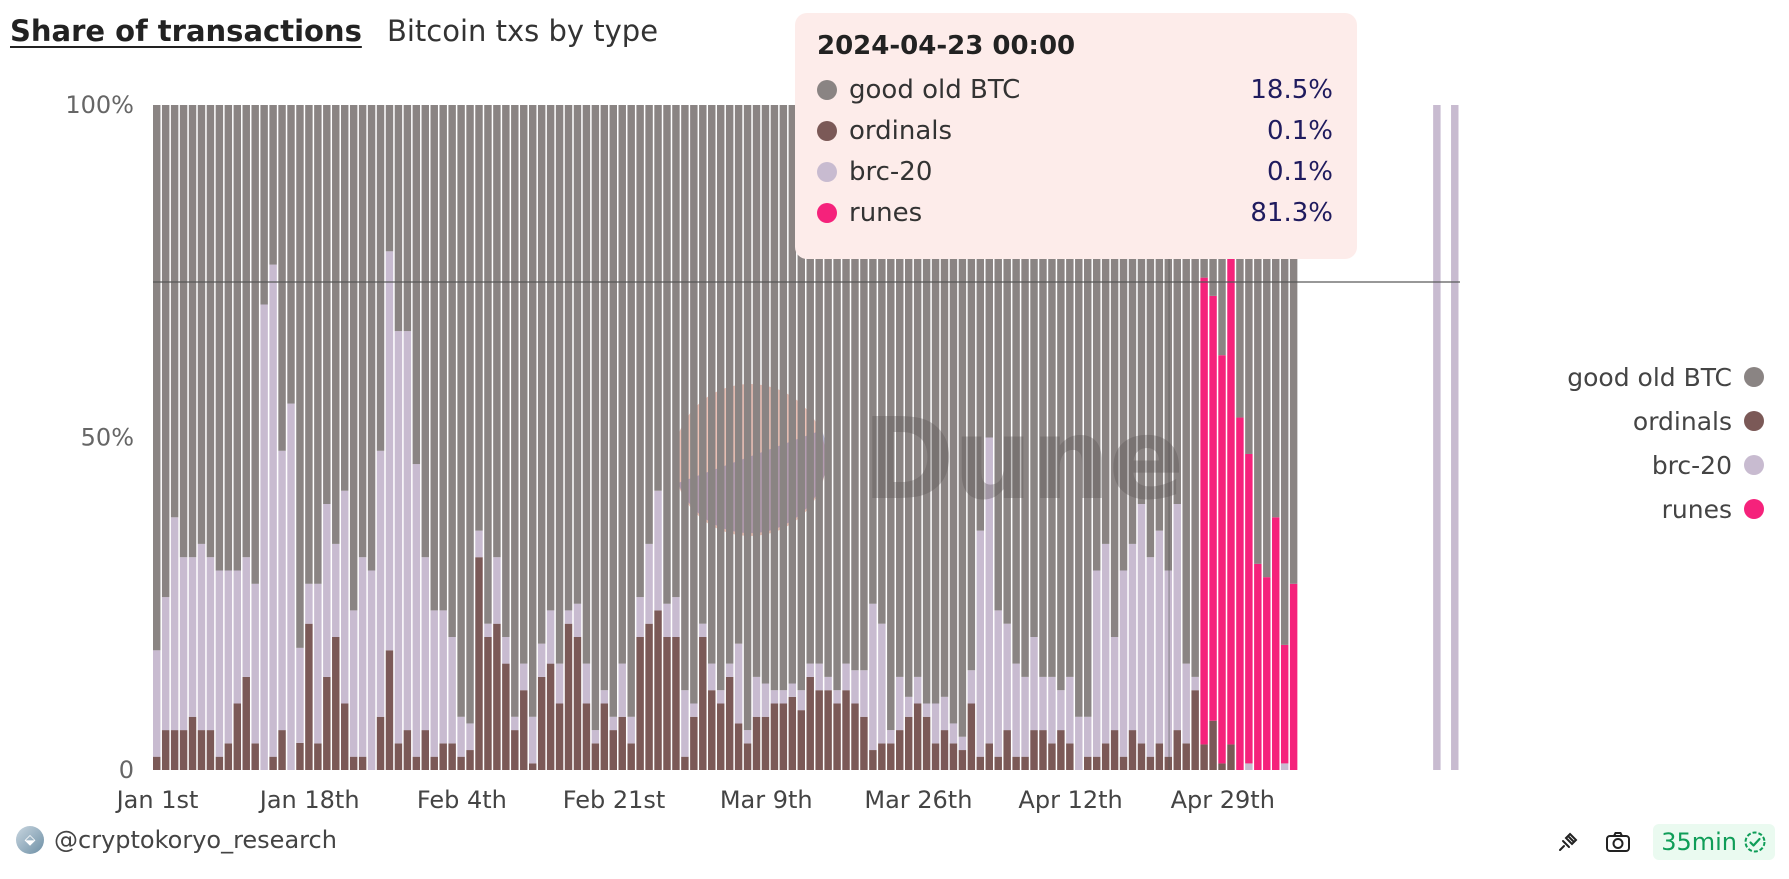 This screenshot has height=879, width=1789. What do you see at coordinates (186, 31) in the screenshot?
I see `chart-title: Share of transactions` at bounding box center [186, 31].